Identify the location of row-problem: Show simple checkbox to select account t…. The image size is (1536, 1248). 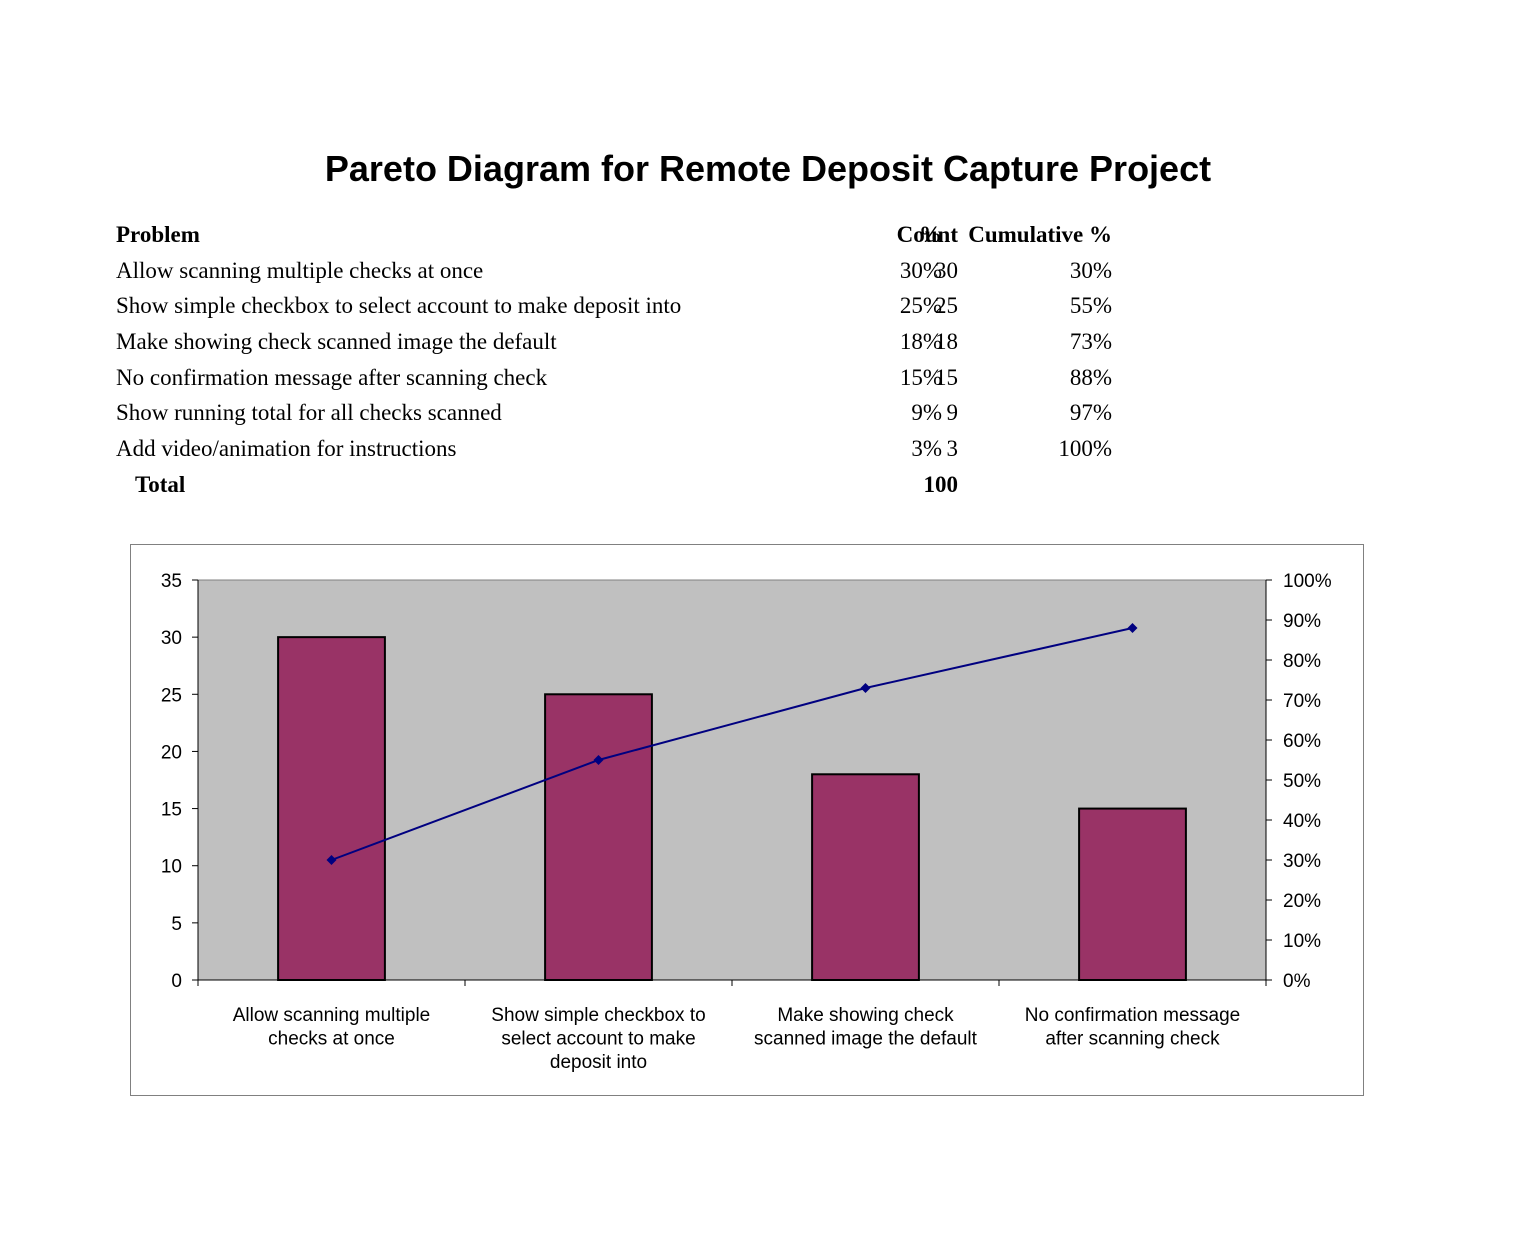
(399, 305).